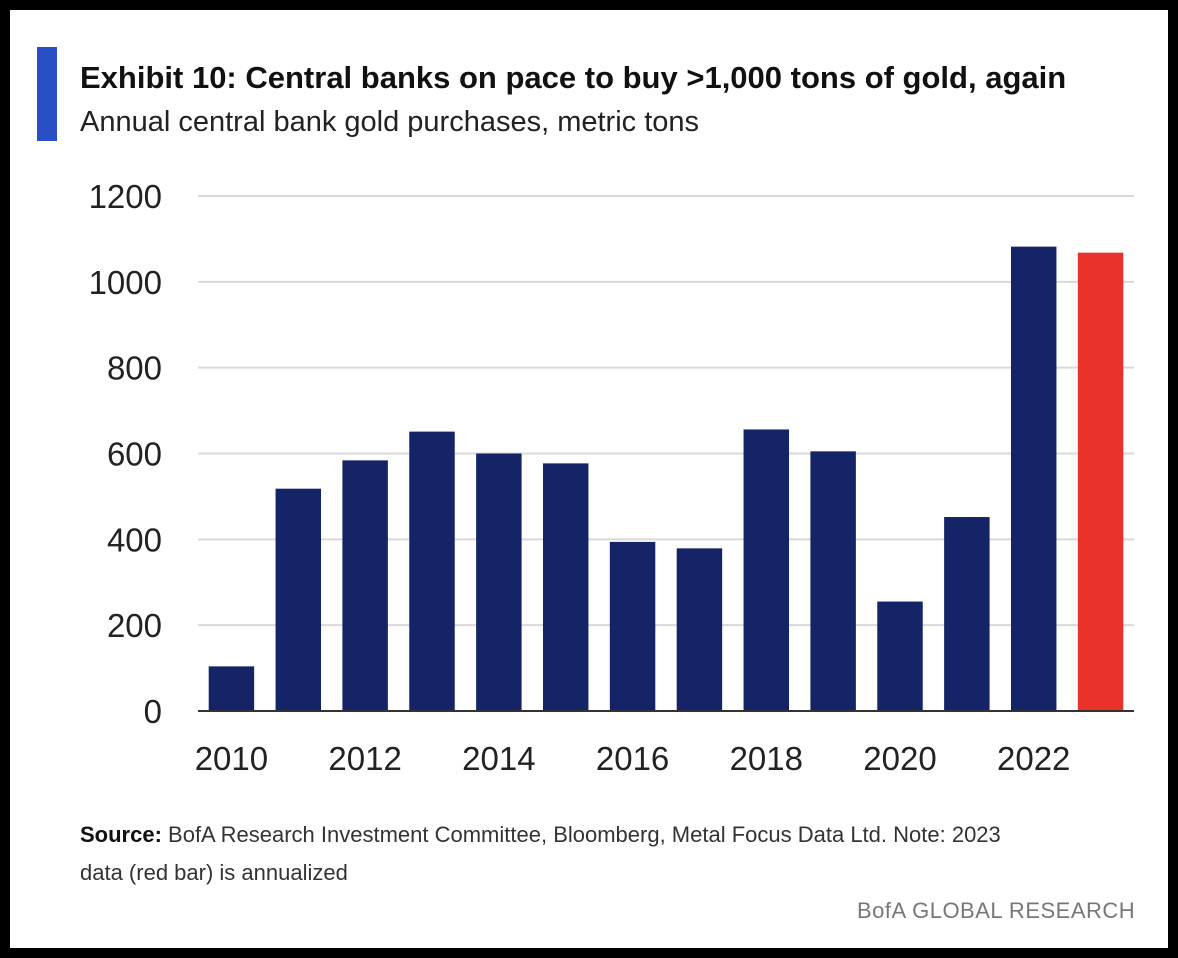 The image size is (1178, 958). I want to click on y-tick-label: 200, so click(134, 625).